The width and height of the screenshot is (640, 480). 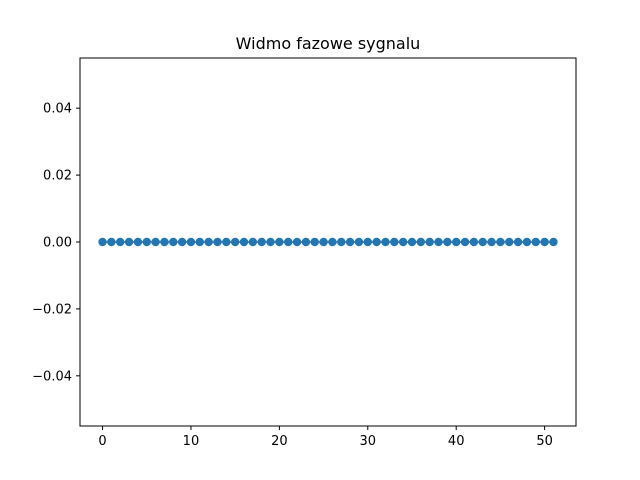 I want to click on y-tick-label: 0.00, so click(x=57, y=243).